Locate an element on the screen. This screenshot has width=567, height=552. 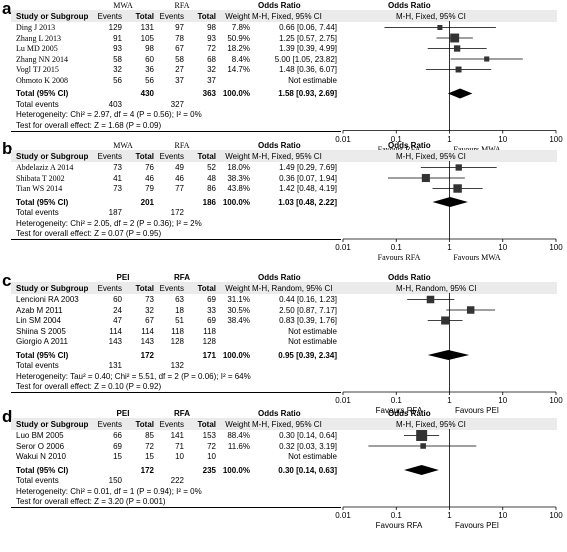
study-name: Ding J 2013 is located at coordinates (36, 27).